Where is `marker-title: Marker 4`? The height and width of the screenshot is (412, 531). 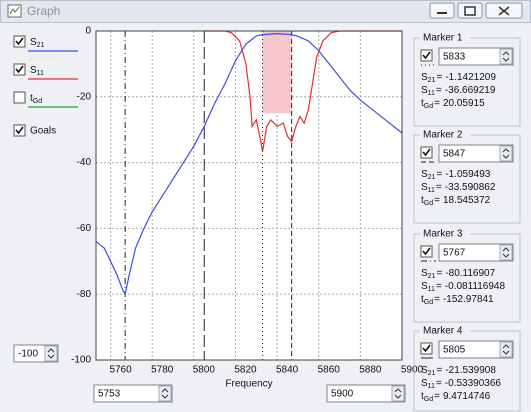
marker-title: Marker 4 is located at coordinates (443, 331).